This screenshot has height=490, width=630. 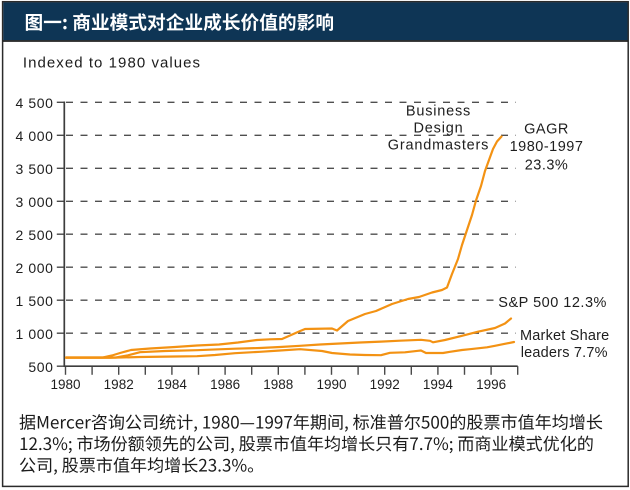 What do you see at coordinates (564, 353) in the screenshot?
I see `svg-text: leaders 7.7%` at bounding box center [564, 353].